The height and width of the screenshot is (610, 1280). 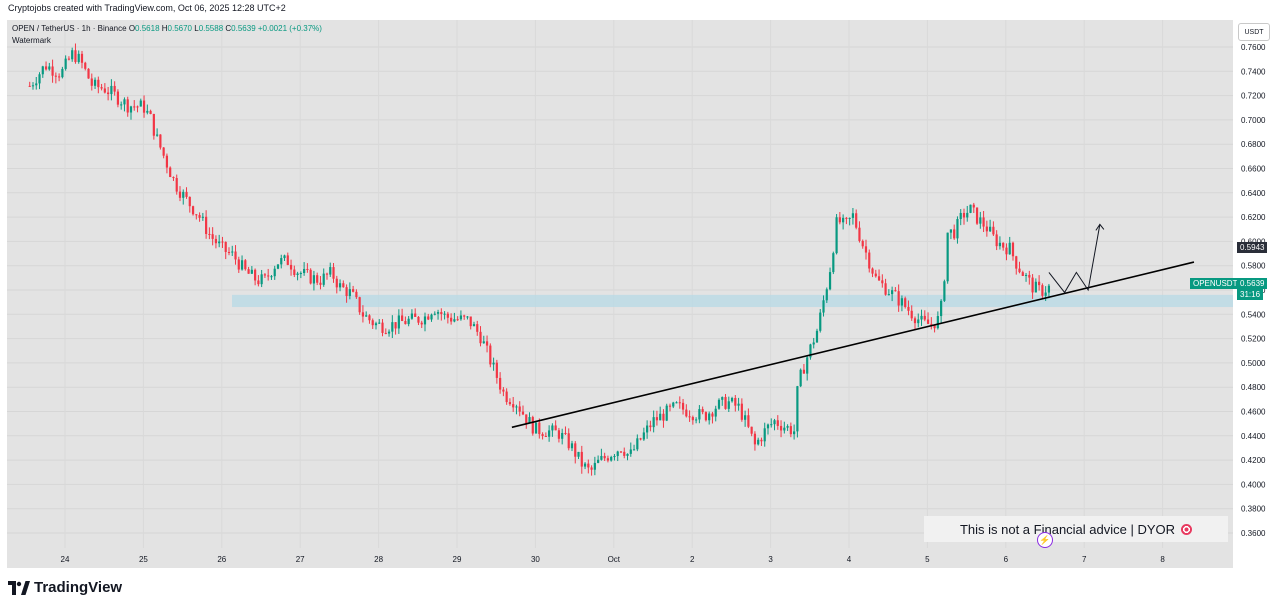 I want to click on tradingview-logo: TradingView, so click(x=65, y=587).